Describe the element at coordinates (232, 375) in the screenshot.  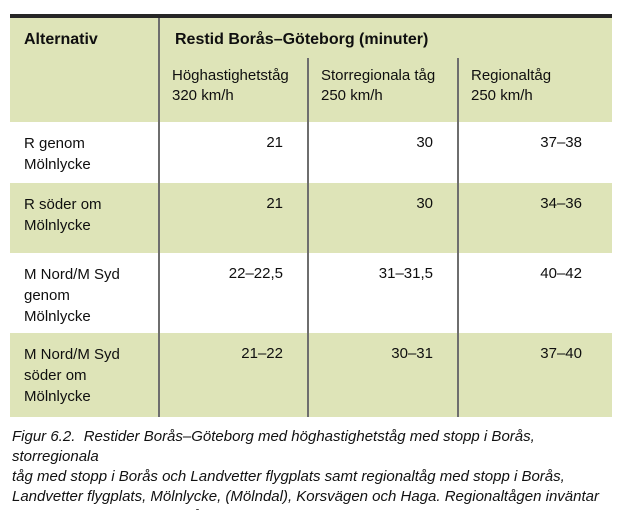
I see `cell-value: 21–22` at that location.